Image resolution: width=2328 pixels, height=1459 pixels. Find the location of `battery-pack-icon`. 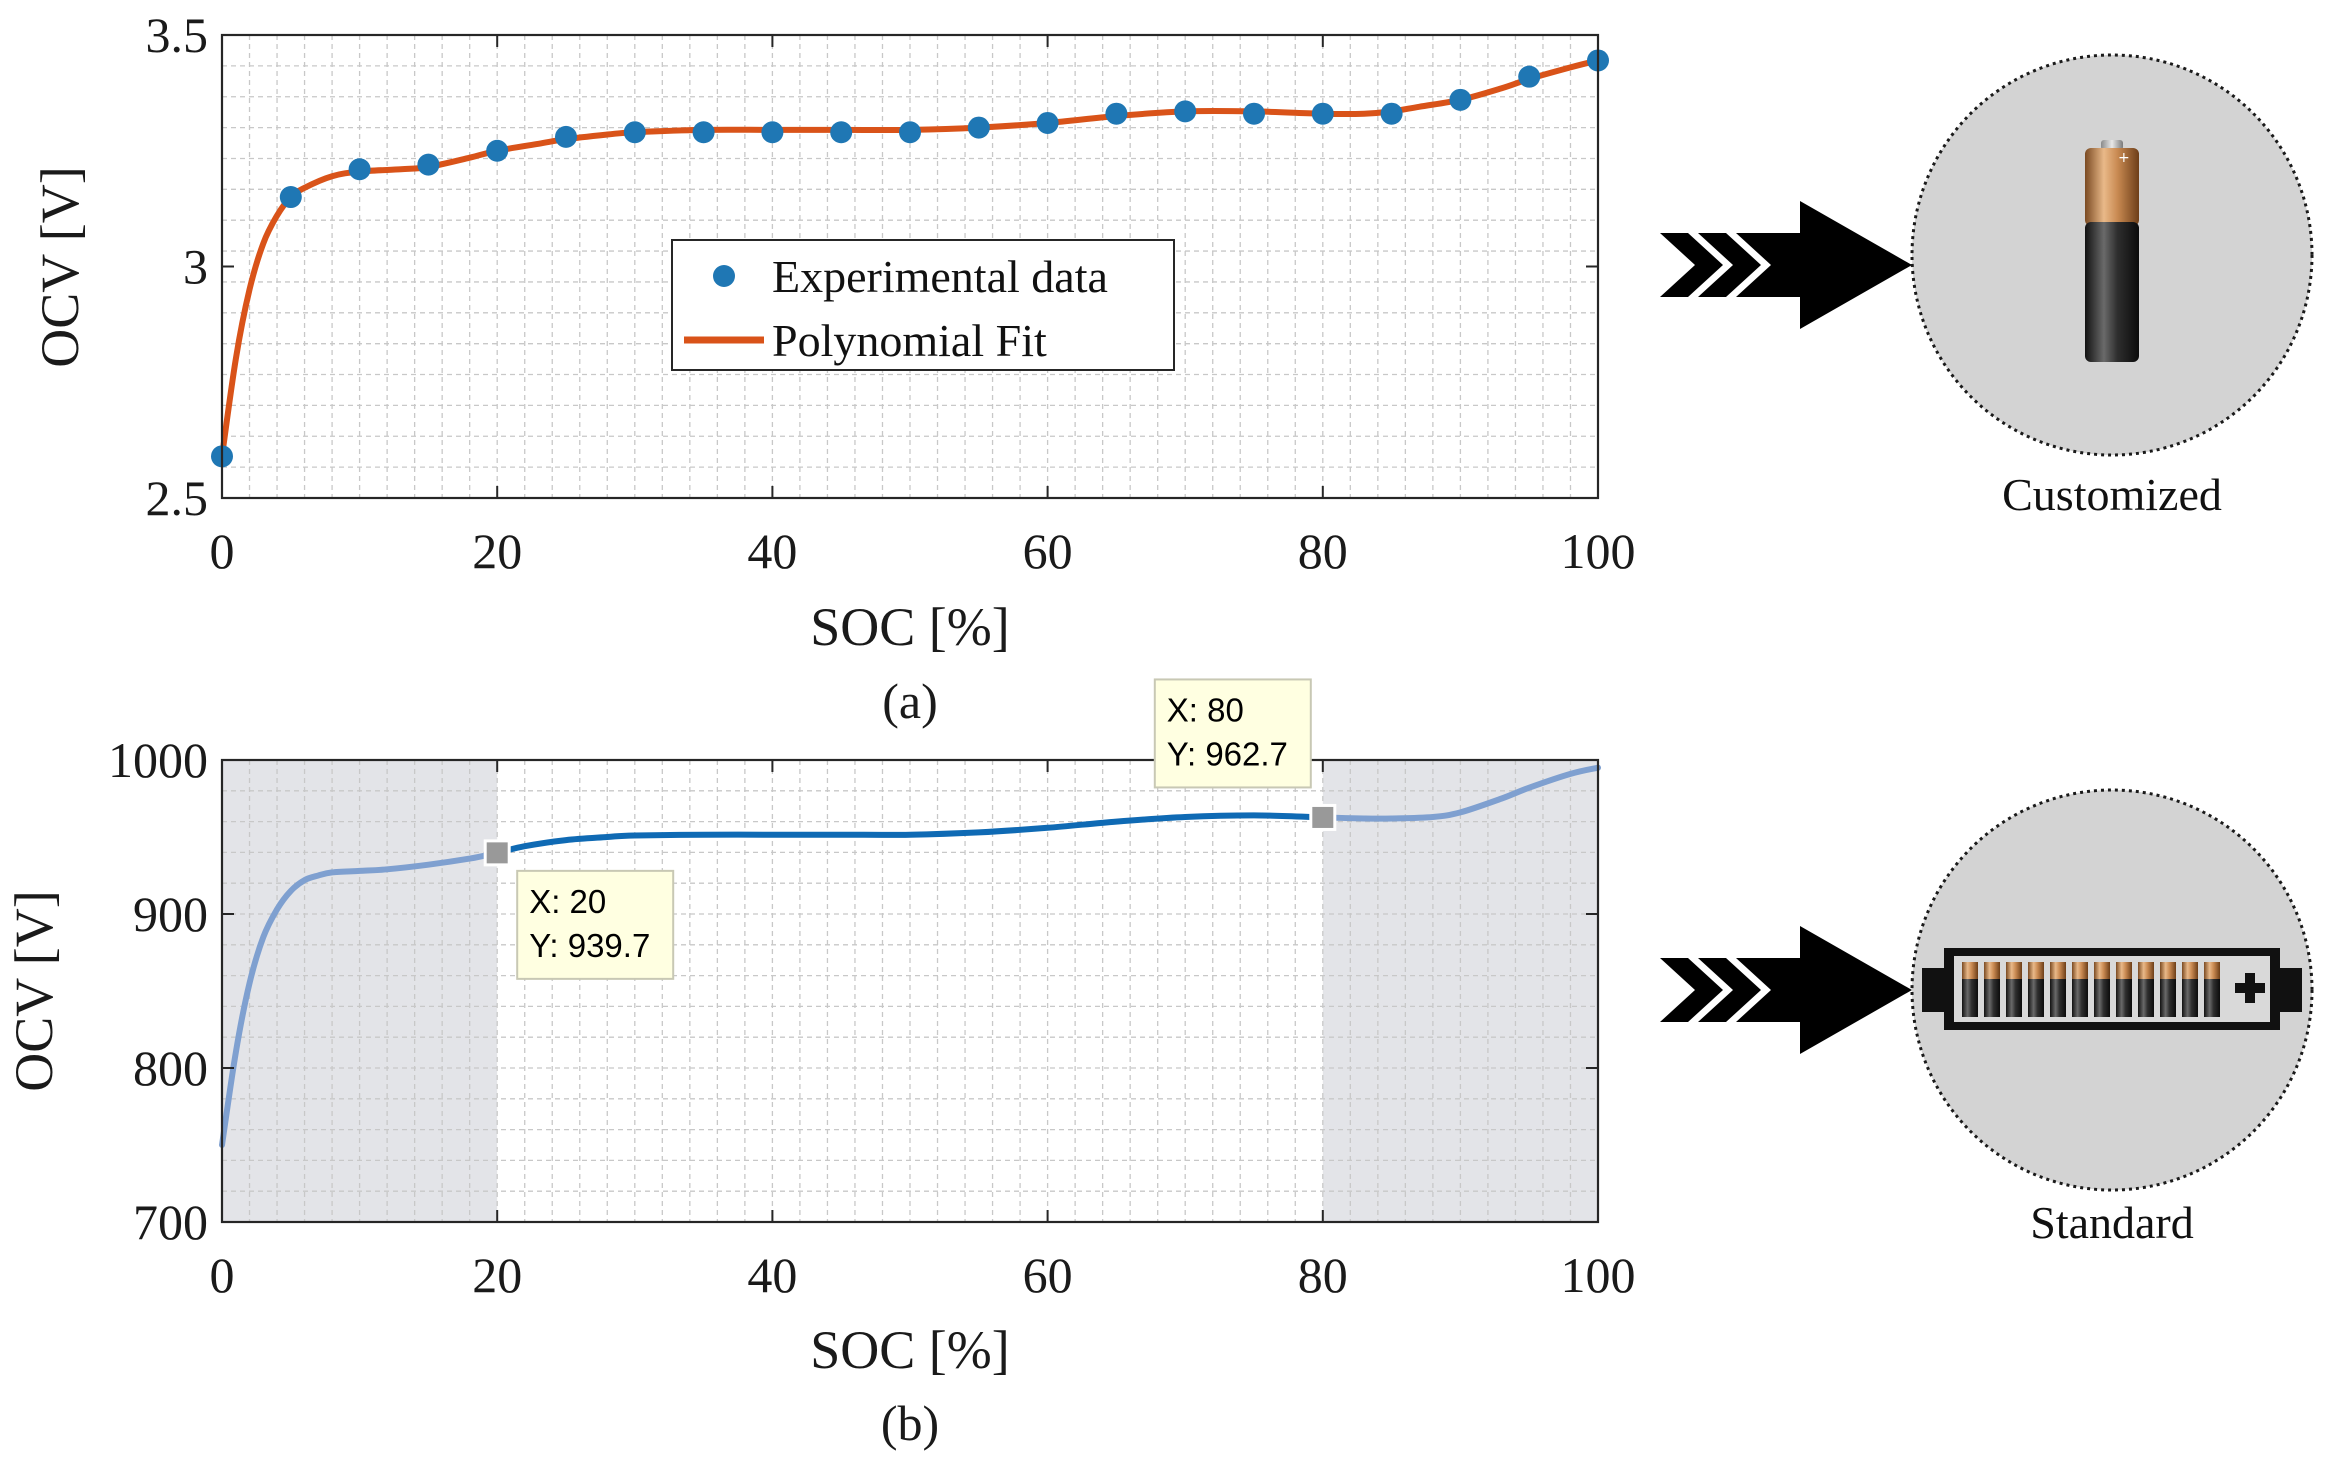

battery-pack-icon is located at coordinates (2112, 989).